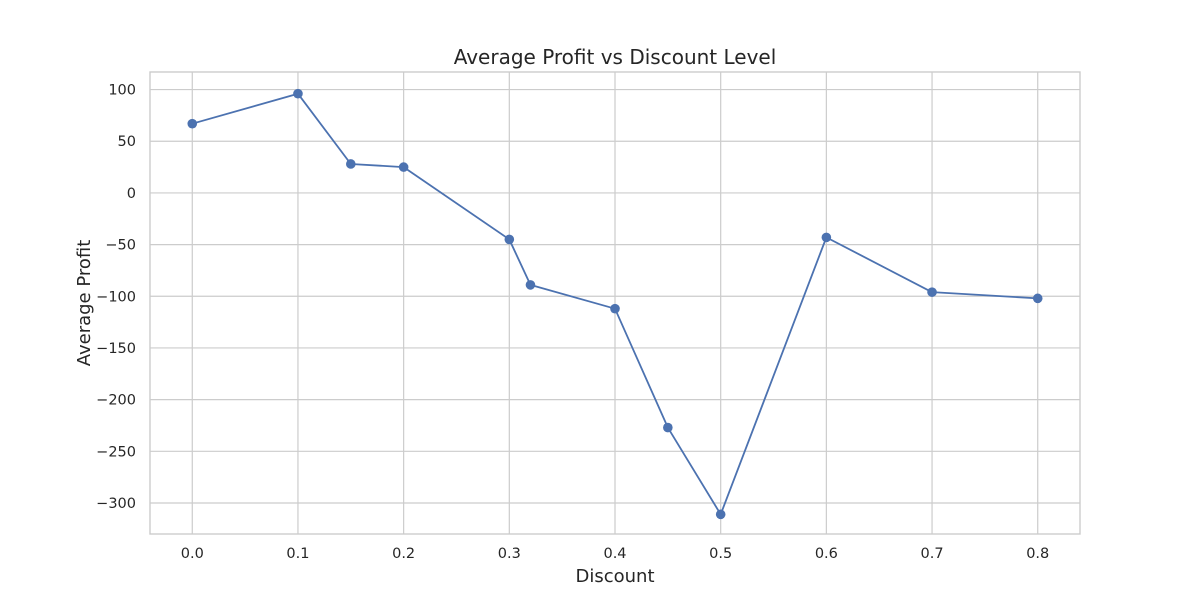  What do you see at coordinates (116, 401) in the screenshot?
I see `y-tick-label: −200` at bounding box center [116, 401].